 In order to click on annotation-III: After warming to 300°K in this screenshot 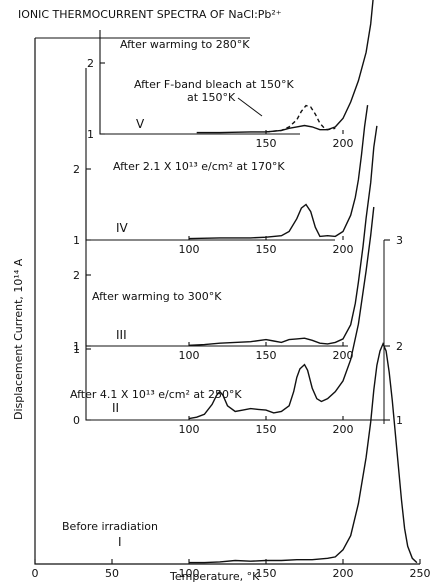, I will do `click(157, 296)`.